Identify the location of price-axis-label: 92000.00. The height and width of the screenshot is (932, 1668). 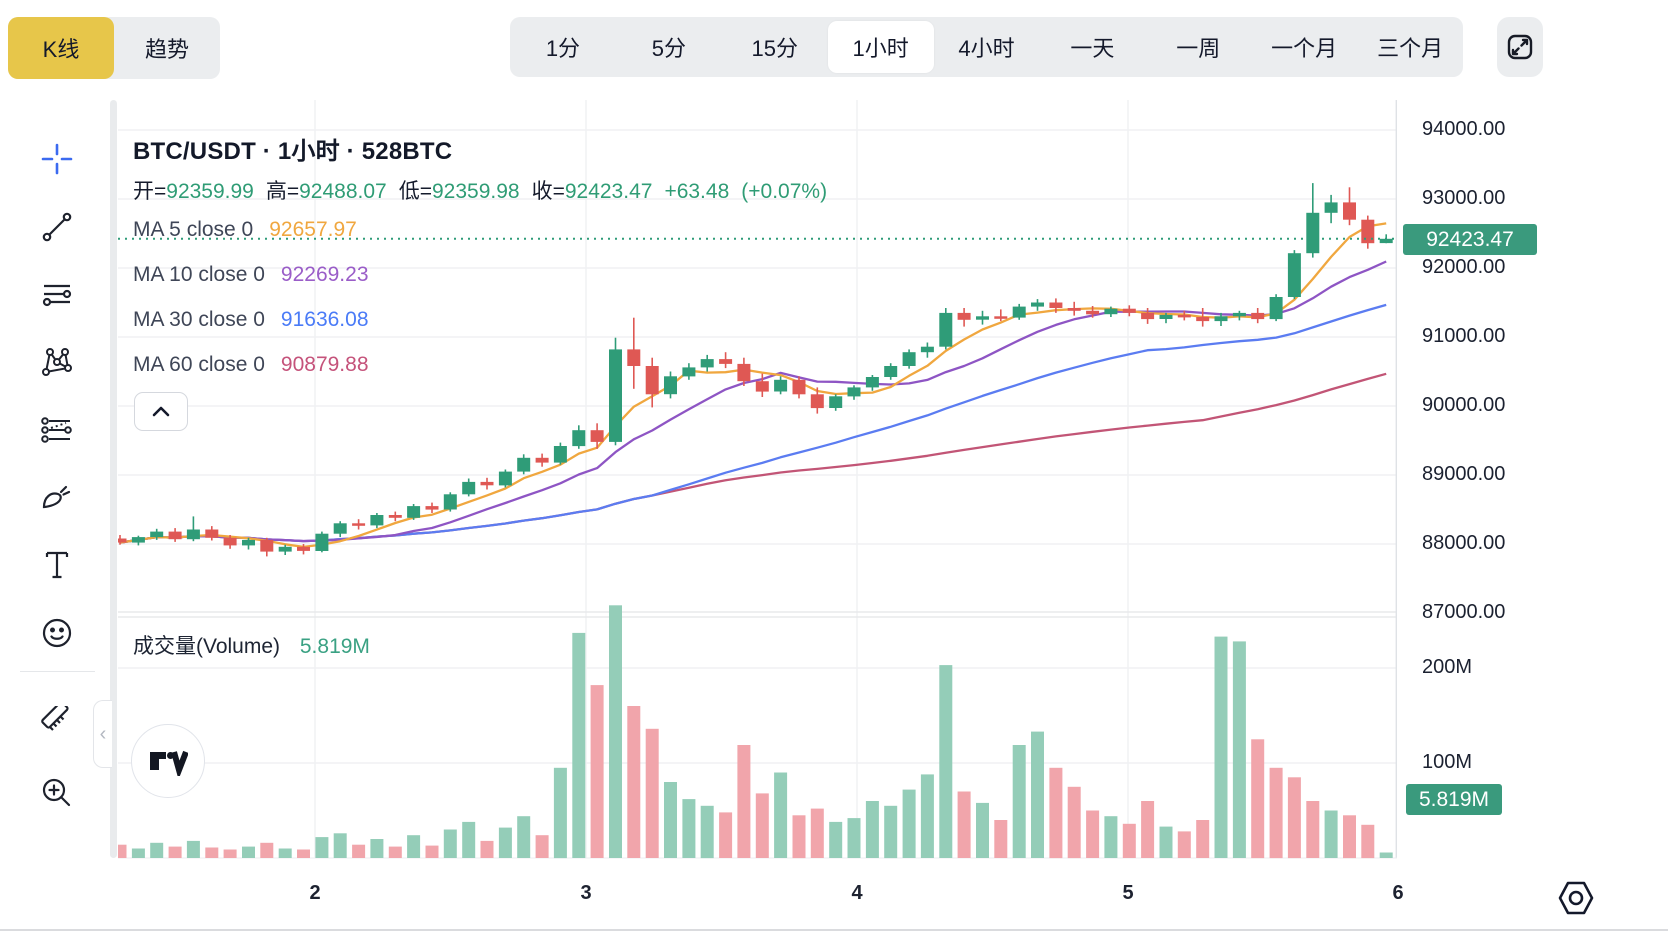
(1464, 267).